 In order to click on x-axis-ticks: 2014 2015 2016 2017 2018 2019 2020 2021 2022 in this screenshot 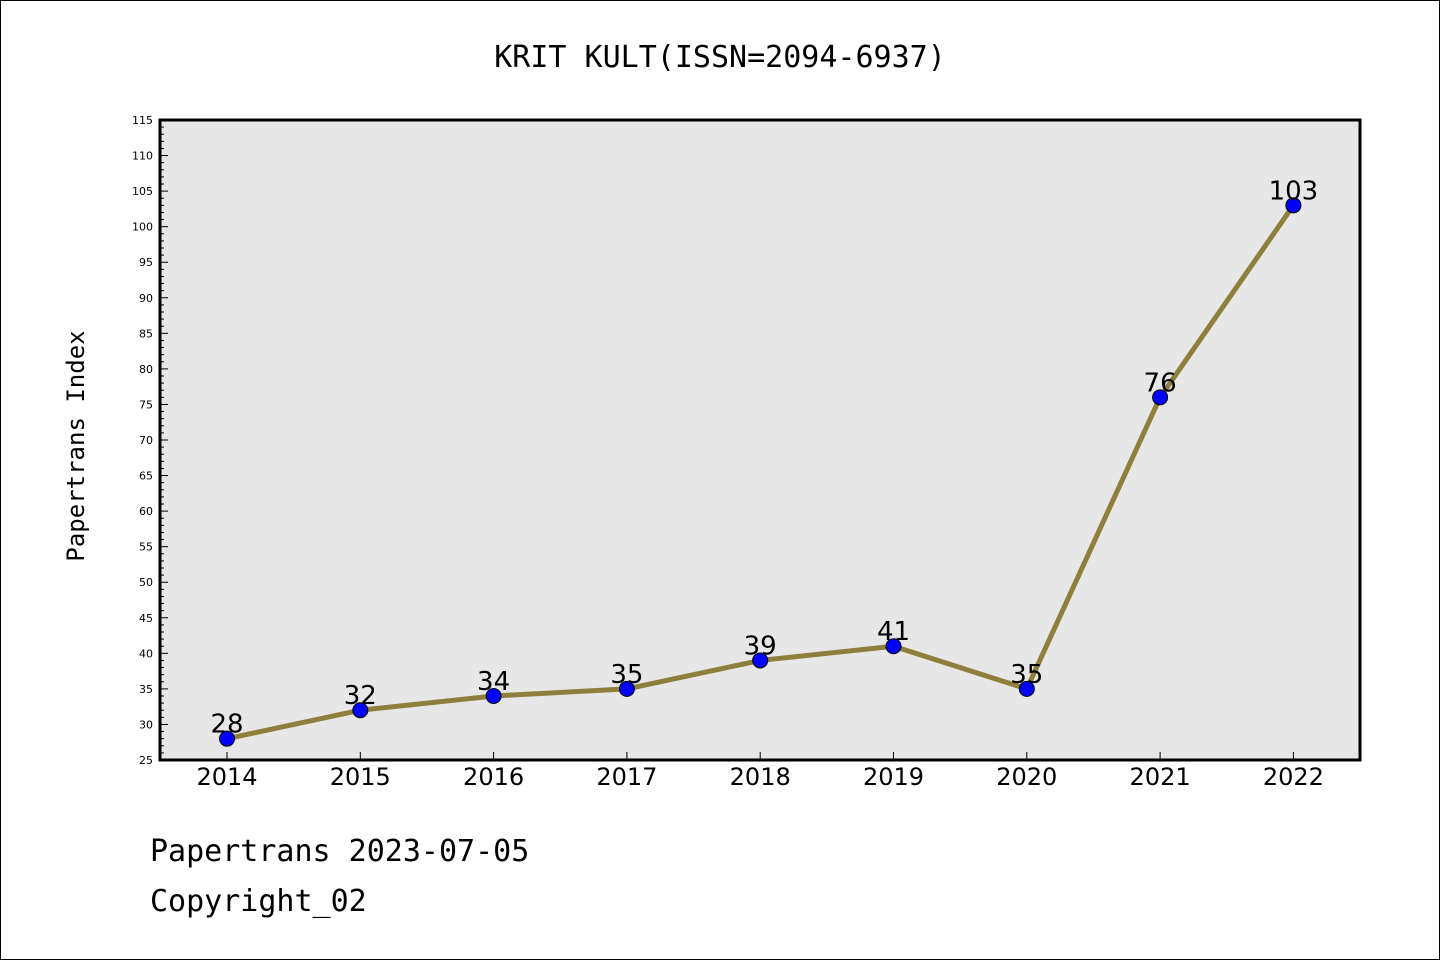, I will do `click(760, 771)`.